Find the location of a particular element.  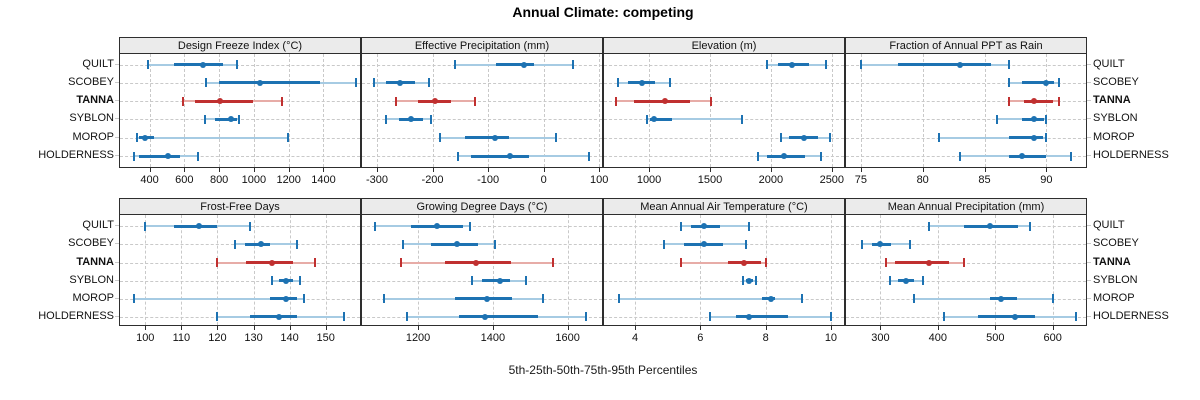

site-label-left: MOROP is located at coordinates (93, 136).